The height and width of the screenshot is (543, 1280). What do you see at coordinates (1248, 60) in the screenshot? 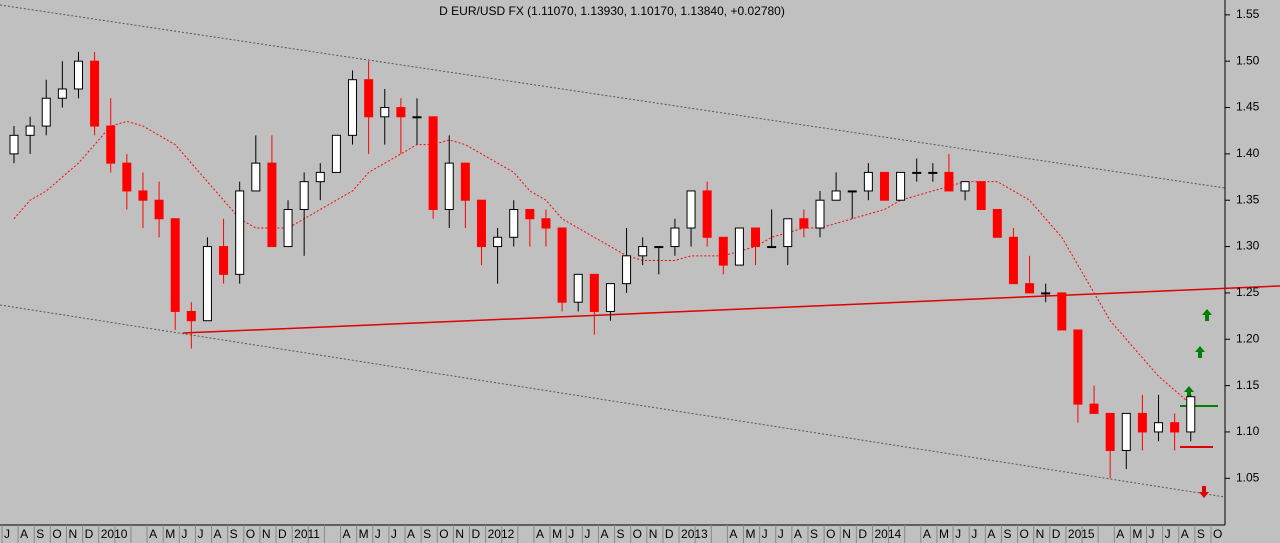
I see `y-tick-label: 1.50` at bounding box center [1248, 60].